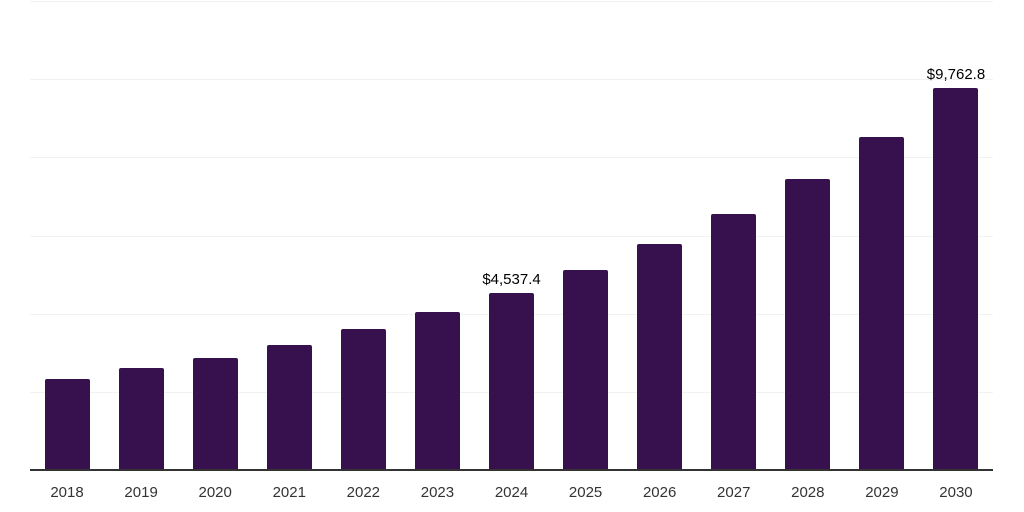 This screenshot has width=1024, height=512. I want to click on x-tick-2024: 2024, so click(511, 492).